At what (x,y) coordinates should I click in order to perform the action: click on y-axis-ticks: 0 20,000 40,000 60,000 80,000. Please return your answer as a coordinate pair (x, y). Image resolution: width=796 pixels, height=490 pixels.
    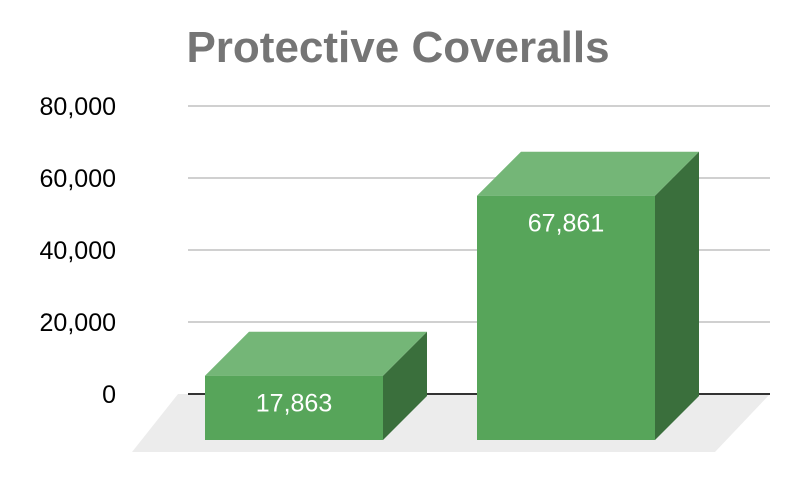
    Looking at the image, I should click on (78, 251).